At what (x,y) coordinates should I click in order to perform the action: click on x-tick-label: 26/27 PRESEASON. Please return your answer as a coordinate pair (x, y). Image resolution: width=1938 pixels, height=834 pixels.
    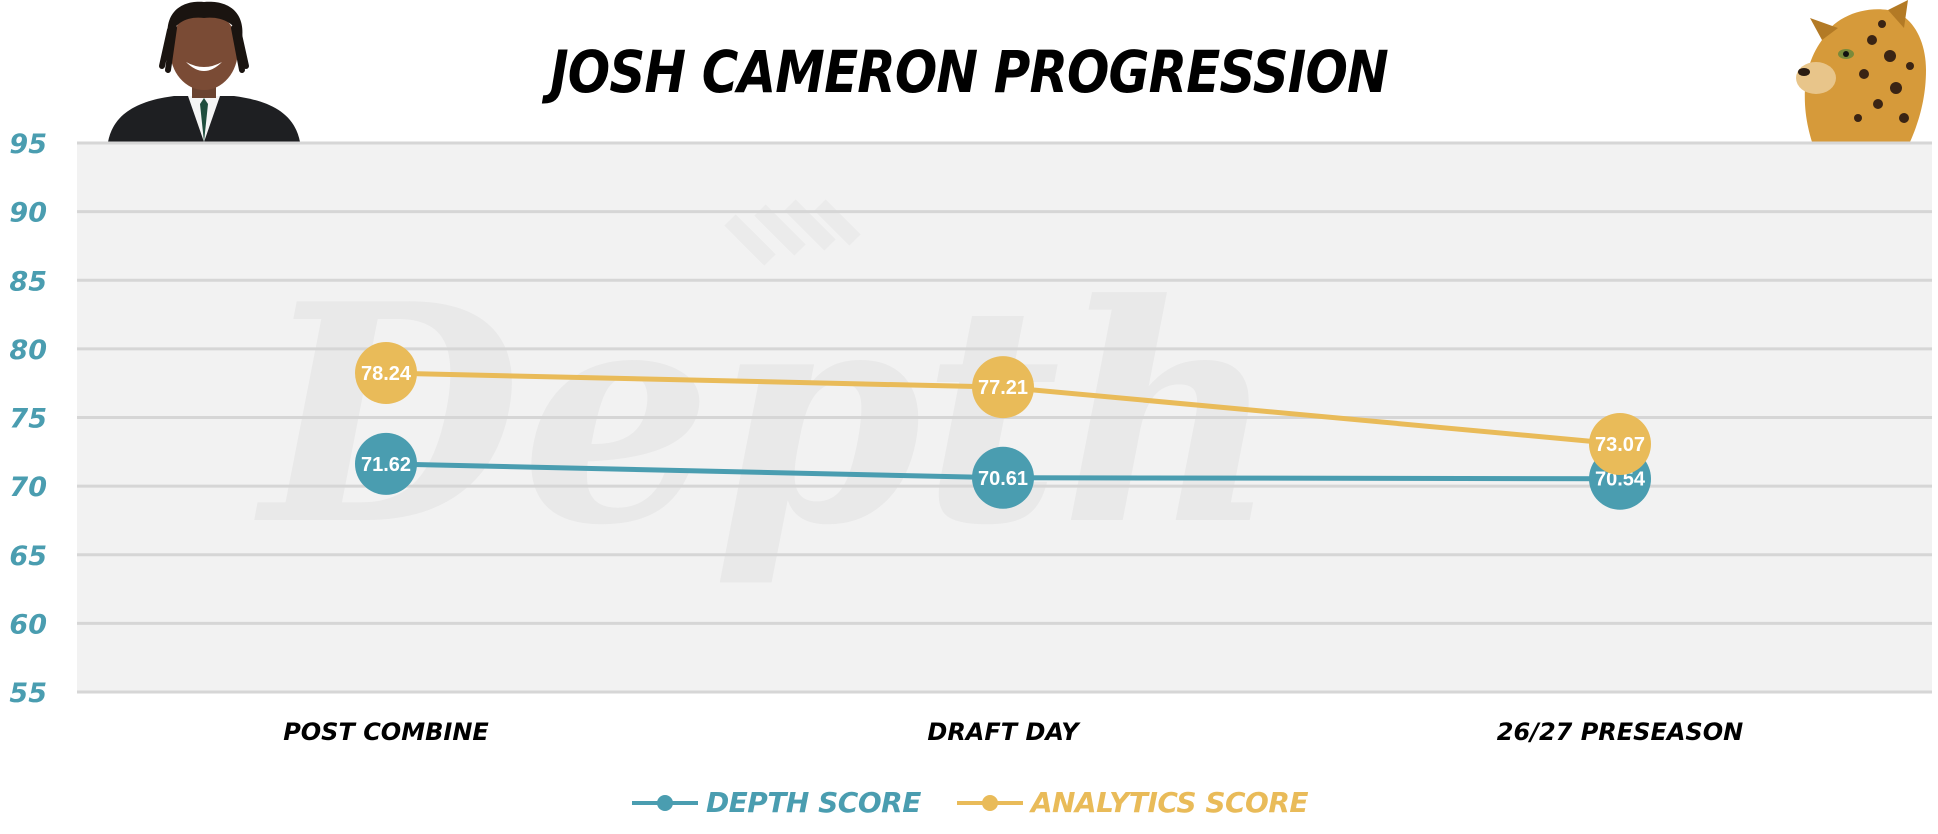
    Looking at the image, I should click on (1620, 732).